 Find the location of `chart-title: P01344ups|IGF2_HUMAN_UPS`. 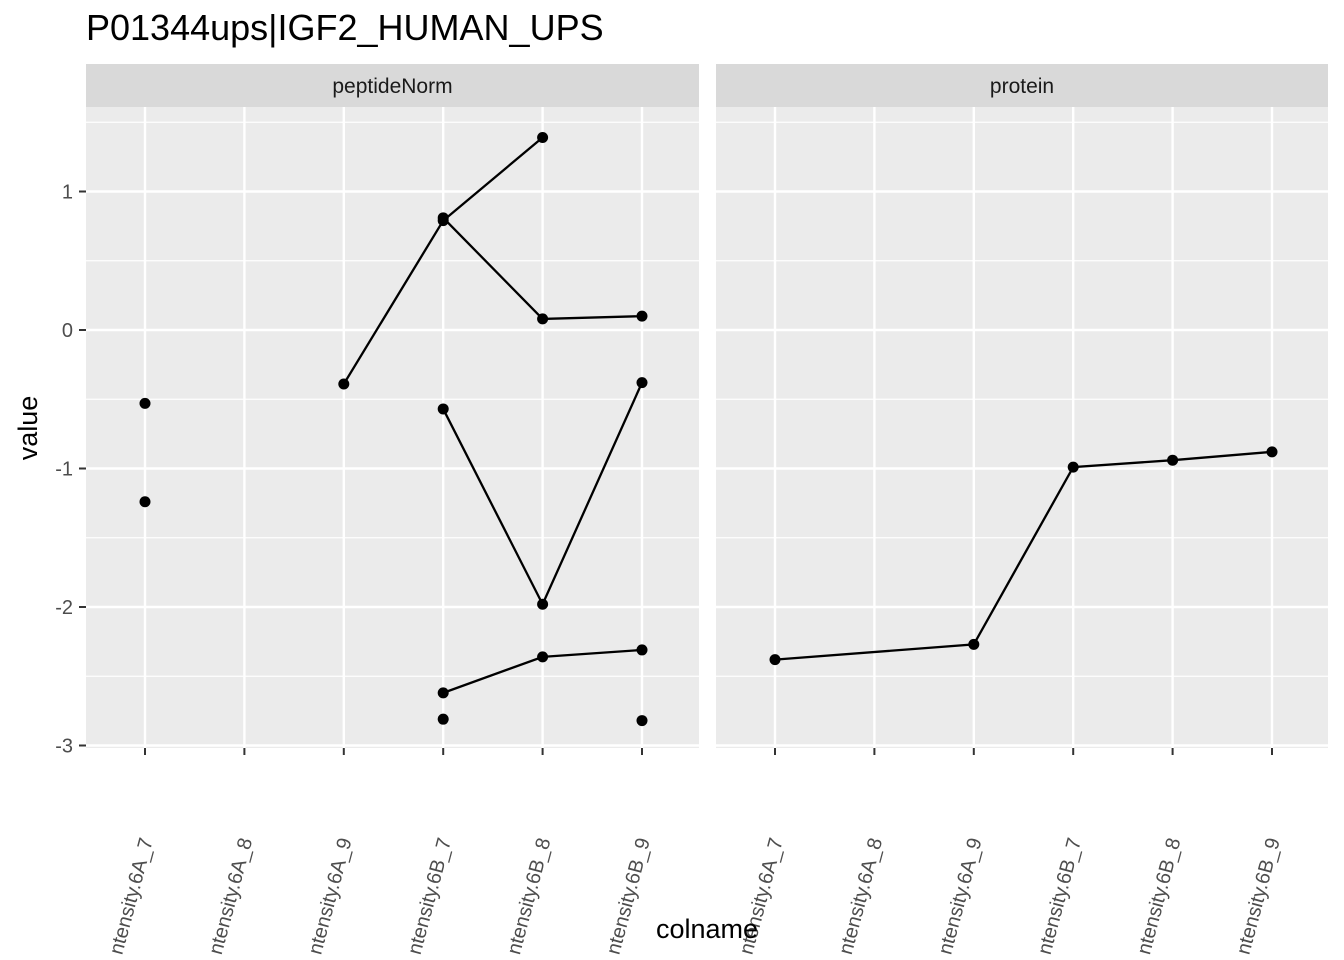

chart-title: P01344ups|IGF2_HUMAN_UPS is located at coordinates (345, 27).